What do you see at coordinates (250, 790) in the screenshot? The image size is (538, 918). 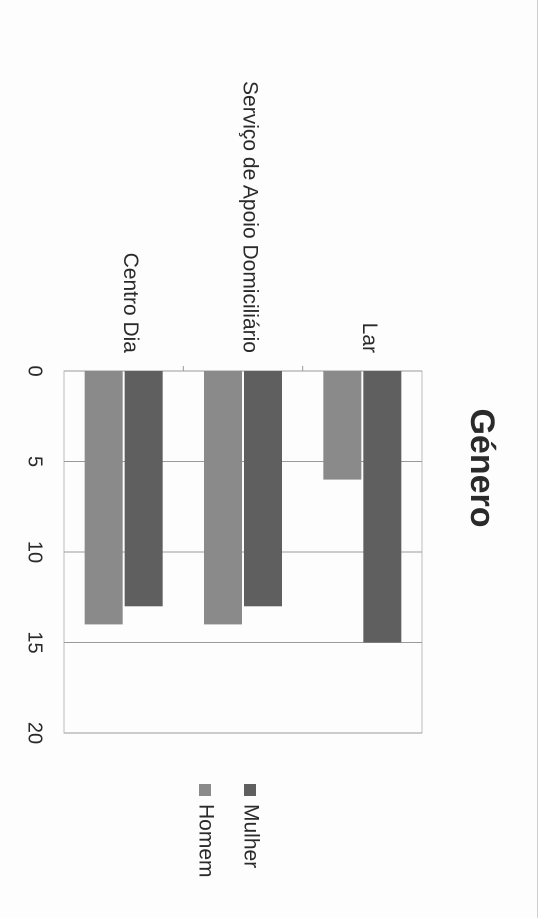 I see `legend-swatch-mulher` at bounding box center [250, 790].